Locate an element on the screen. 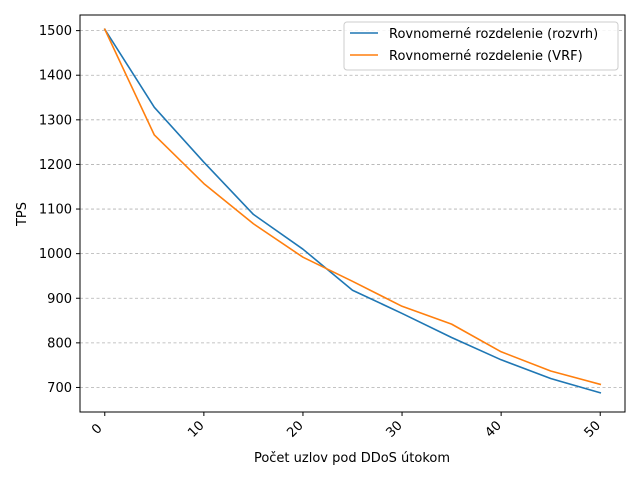 Image resolution: width=640 pixels, height=485 pixels. y-tick-label: 900 is located at coordinates (59, 299).